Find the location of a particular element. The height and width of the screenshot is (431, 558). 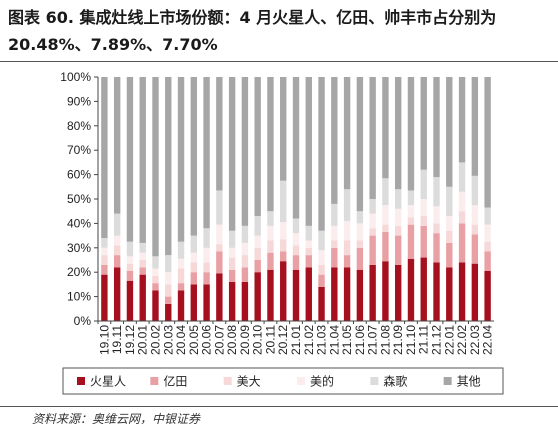

bar-segment-20.02-5 is located at coordinates (155, 167).